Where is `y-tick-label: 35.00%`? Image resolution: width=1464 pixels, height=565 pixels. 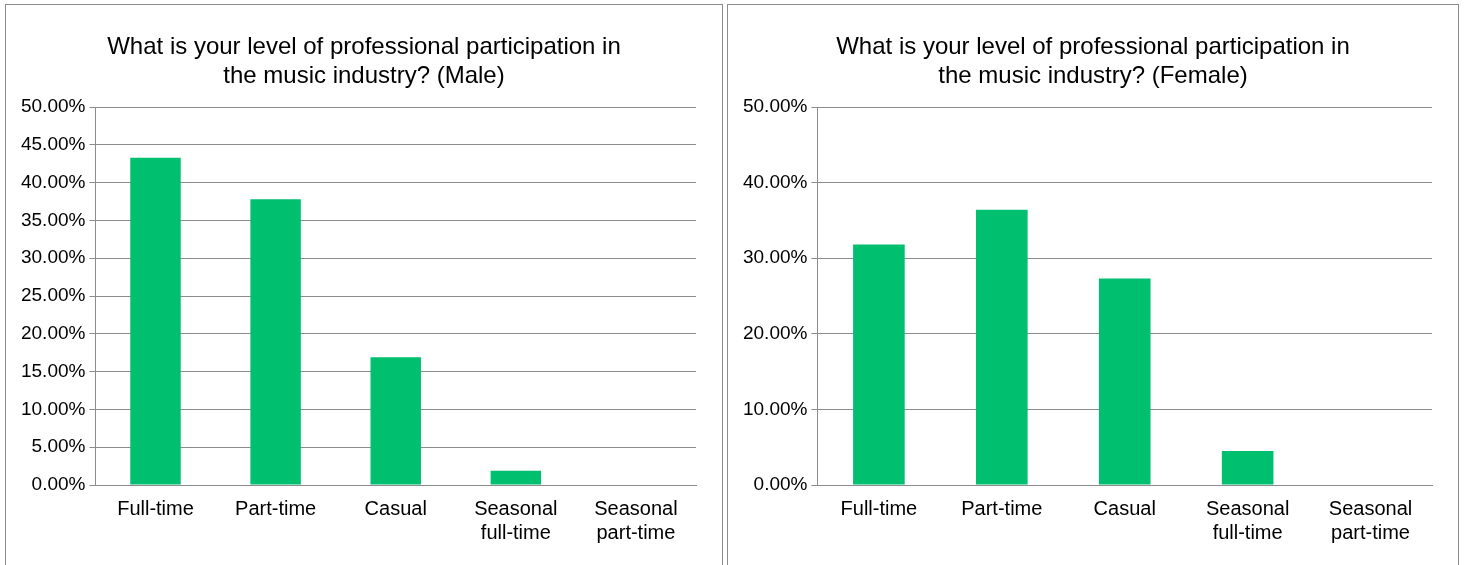
y-tick-label: 35.00% is located at coordinates (53, 219).